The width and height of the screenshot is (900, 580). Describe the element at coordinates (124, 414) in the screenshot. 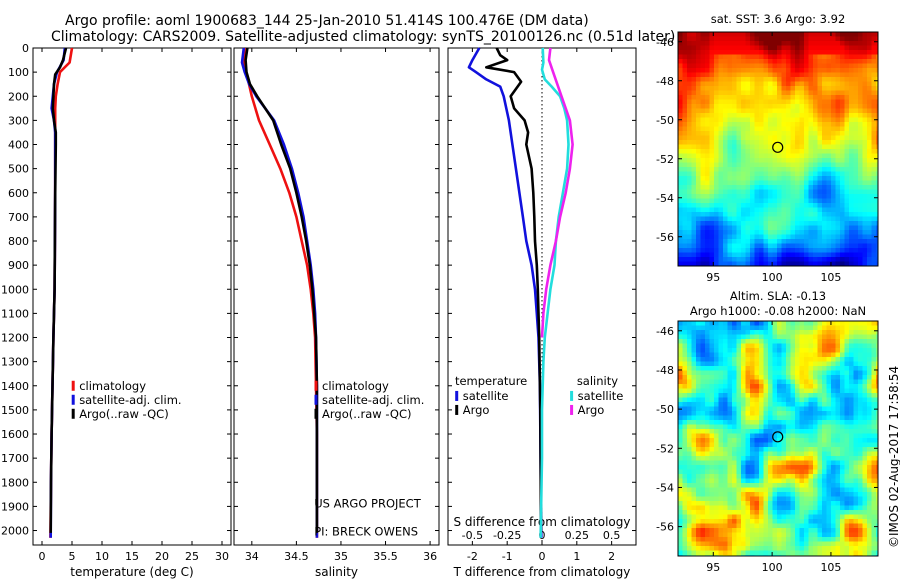

I see `legend-label: Argo(..raw -QC)` at that location.